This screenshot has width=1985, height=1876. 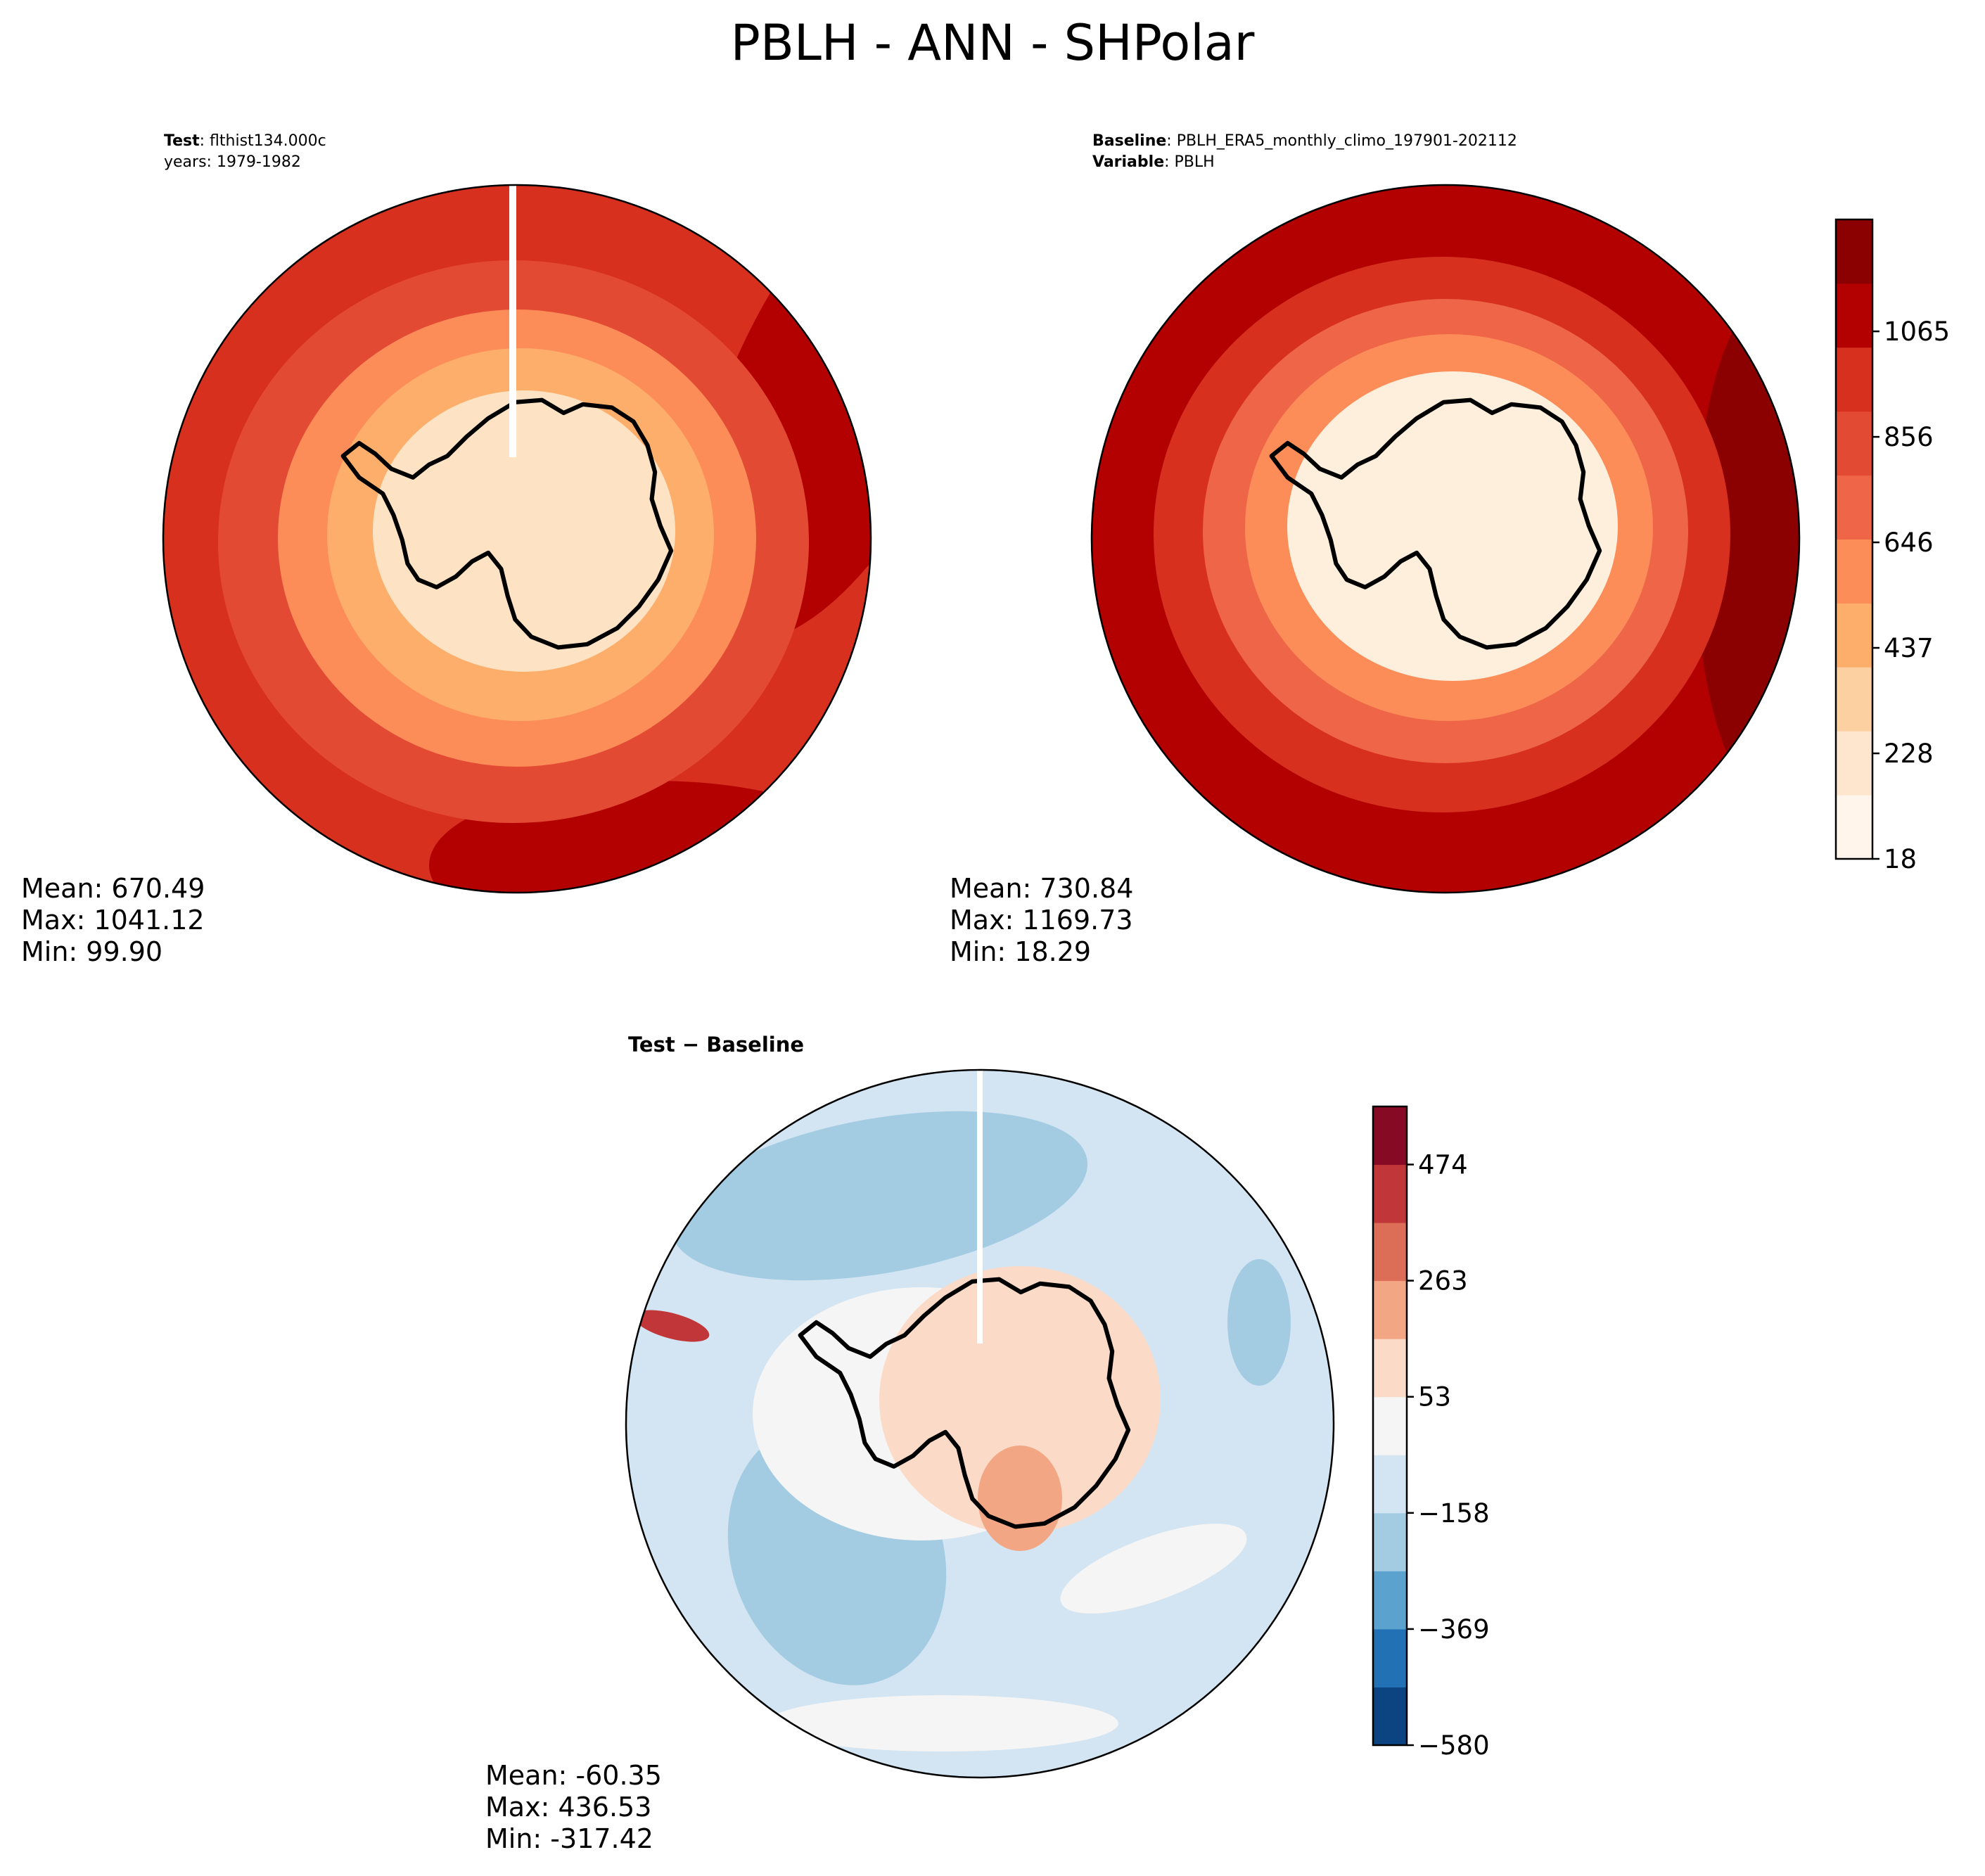 I want to click on colorbar-diff-frame, so click(x=1390, y=1426).